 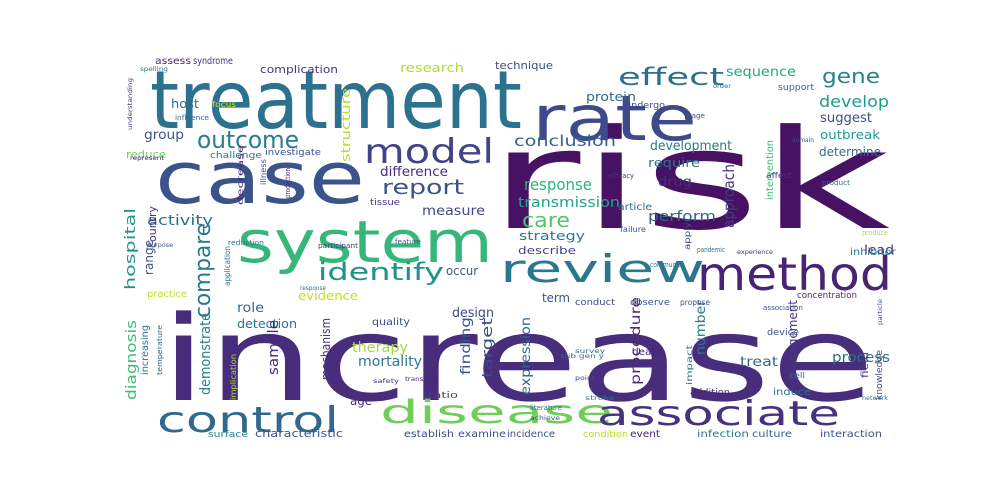 What do you see at coordinates (650, 303) in the screenshot?
I see `word-observe: observe` at bounding box center [650, 303].